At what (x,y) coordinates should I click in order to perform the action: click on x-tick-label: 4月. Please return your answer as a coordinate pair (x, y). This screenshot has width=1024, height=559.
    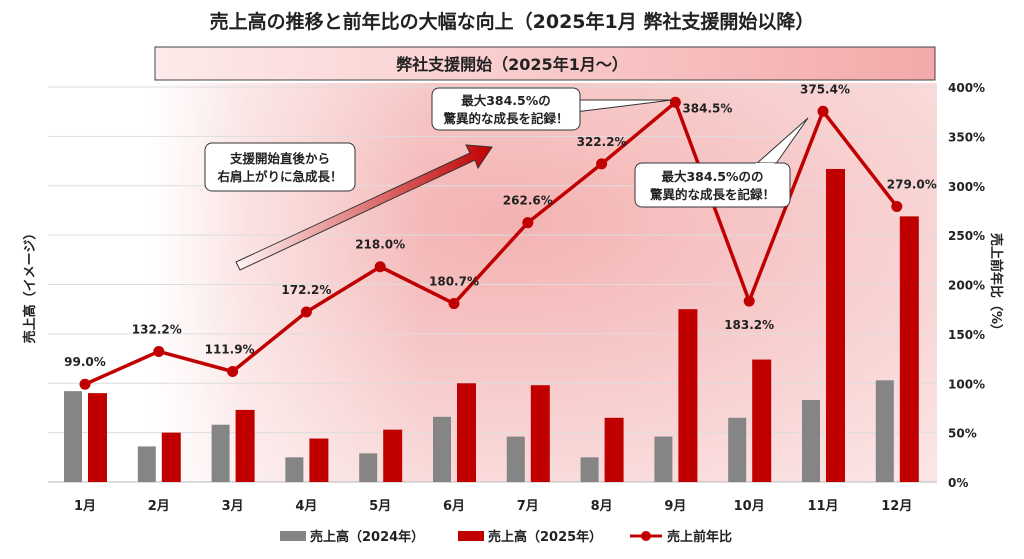
    Looking at the image, I should click on (306, 506).